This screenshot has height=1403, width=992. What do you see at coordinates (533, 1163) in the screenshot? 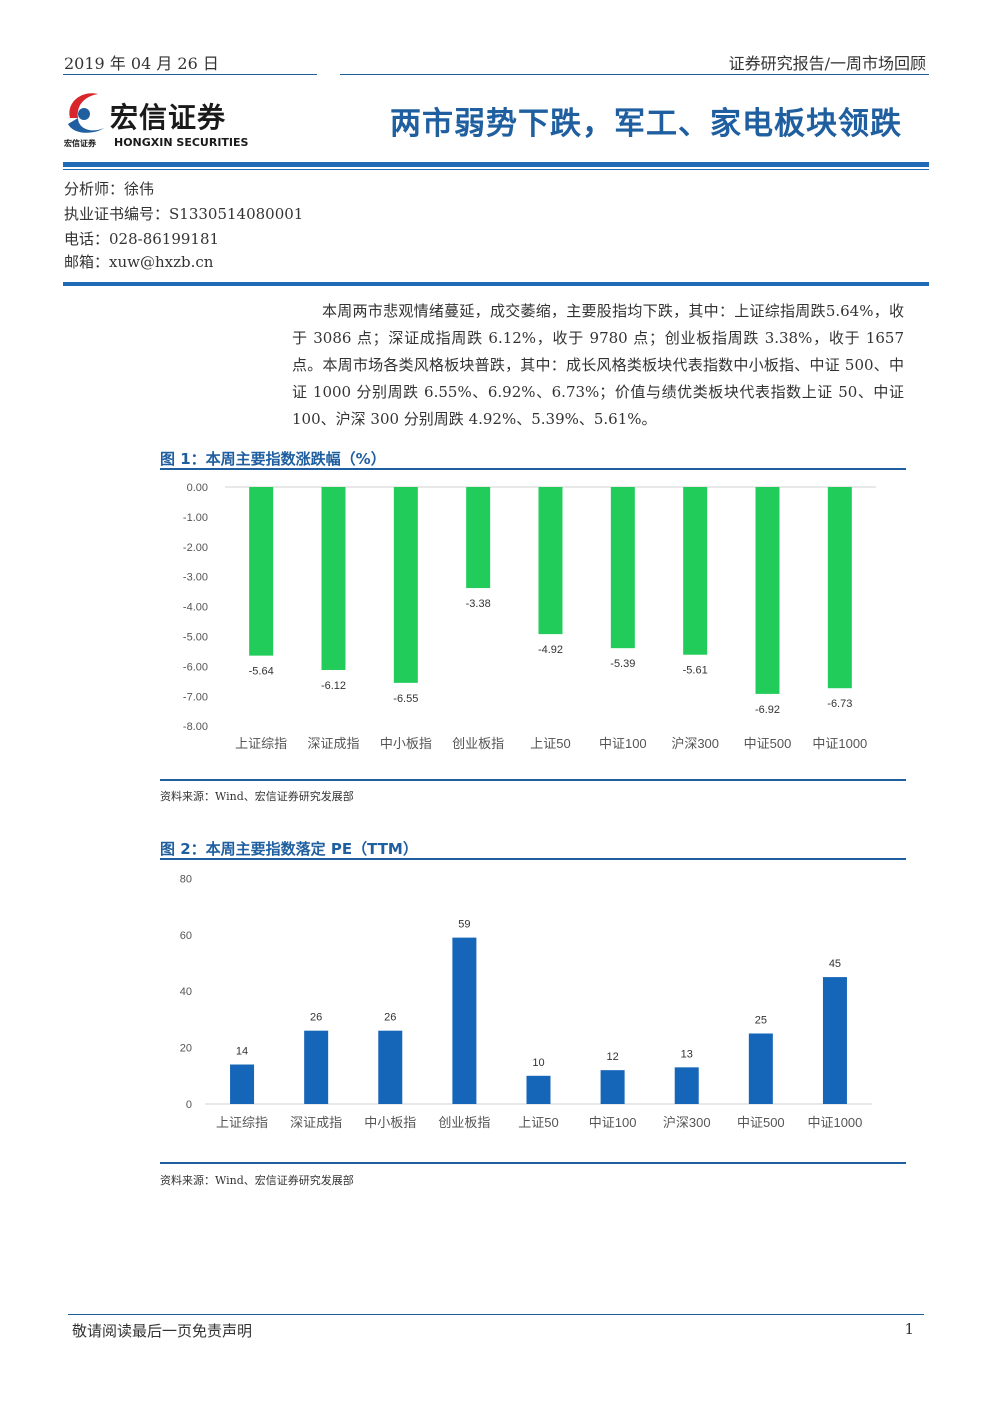
I see `figure2-bottom-rule` at bounding box center [533, 1163].